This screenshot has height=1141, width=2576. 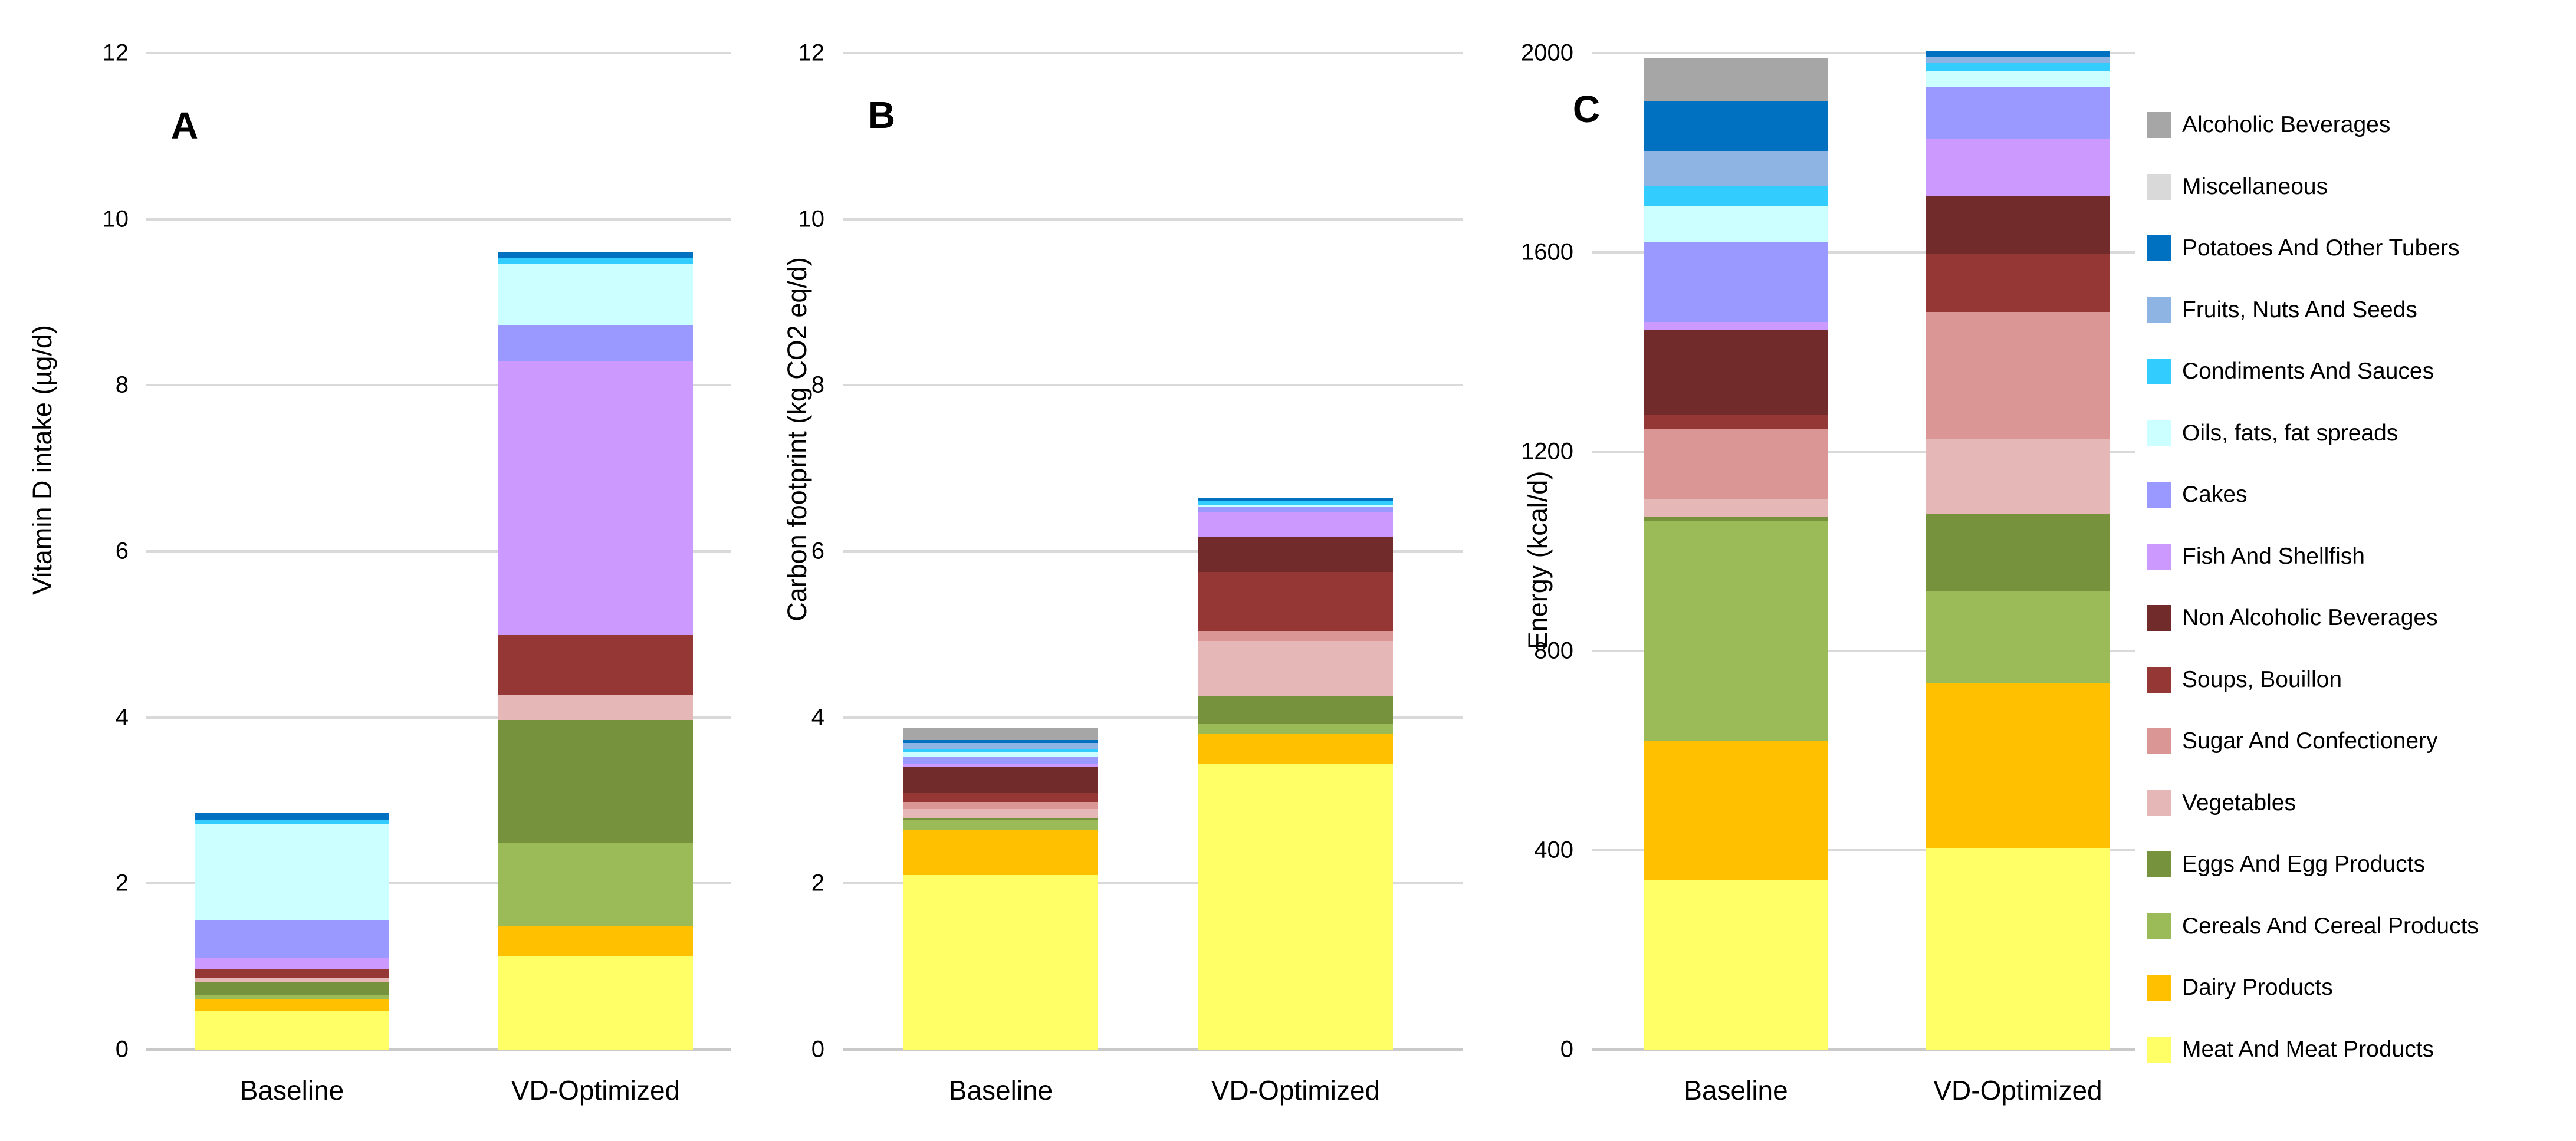 What do you see at coordinates (811, 219) in the screenshot?
I see `y-tick-10-panel-B: 10` at bounding box center [811, 219].